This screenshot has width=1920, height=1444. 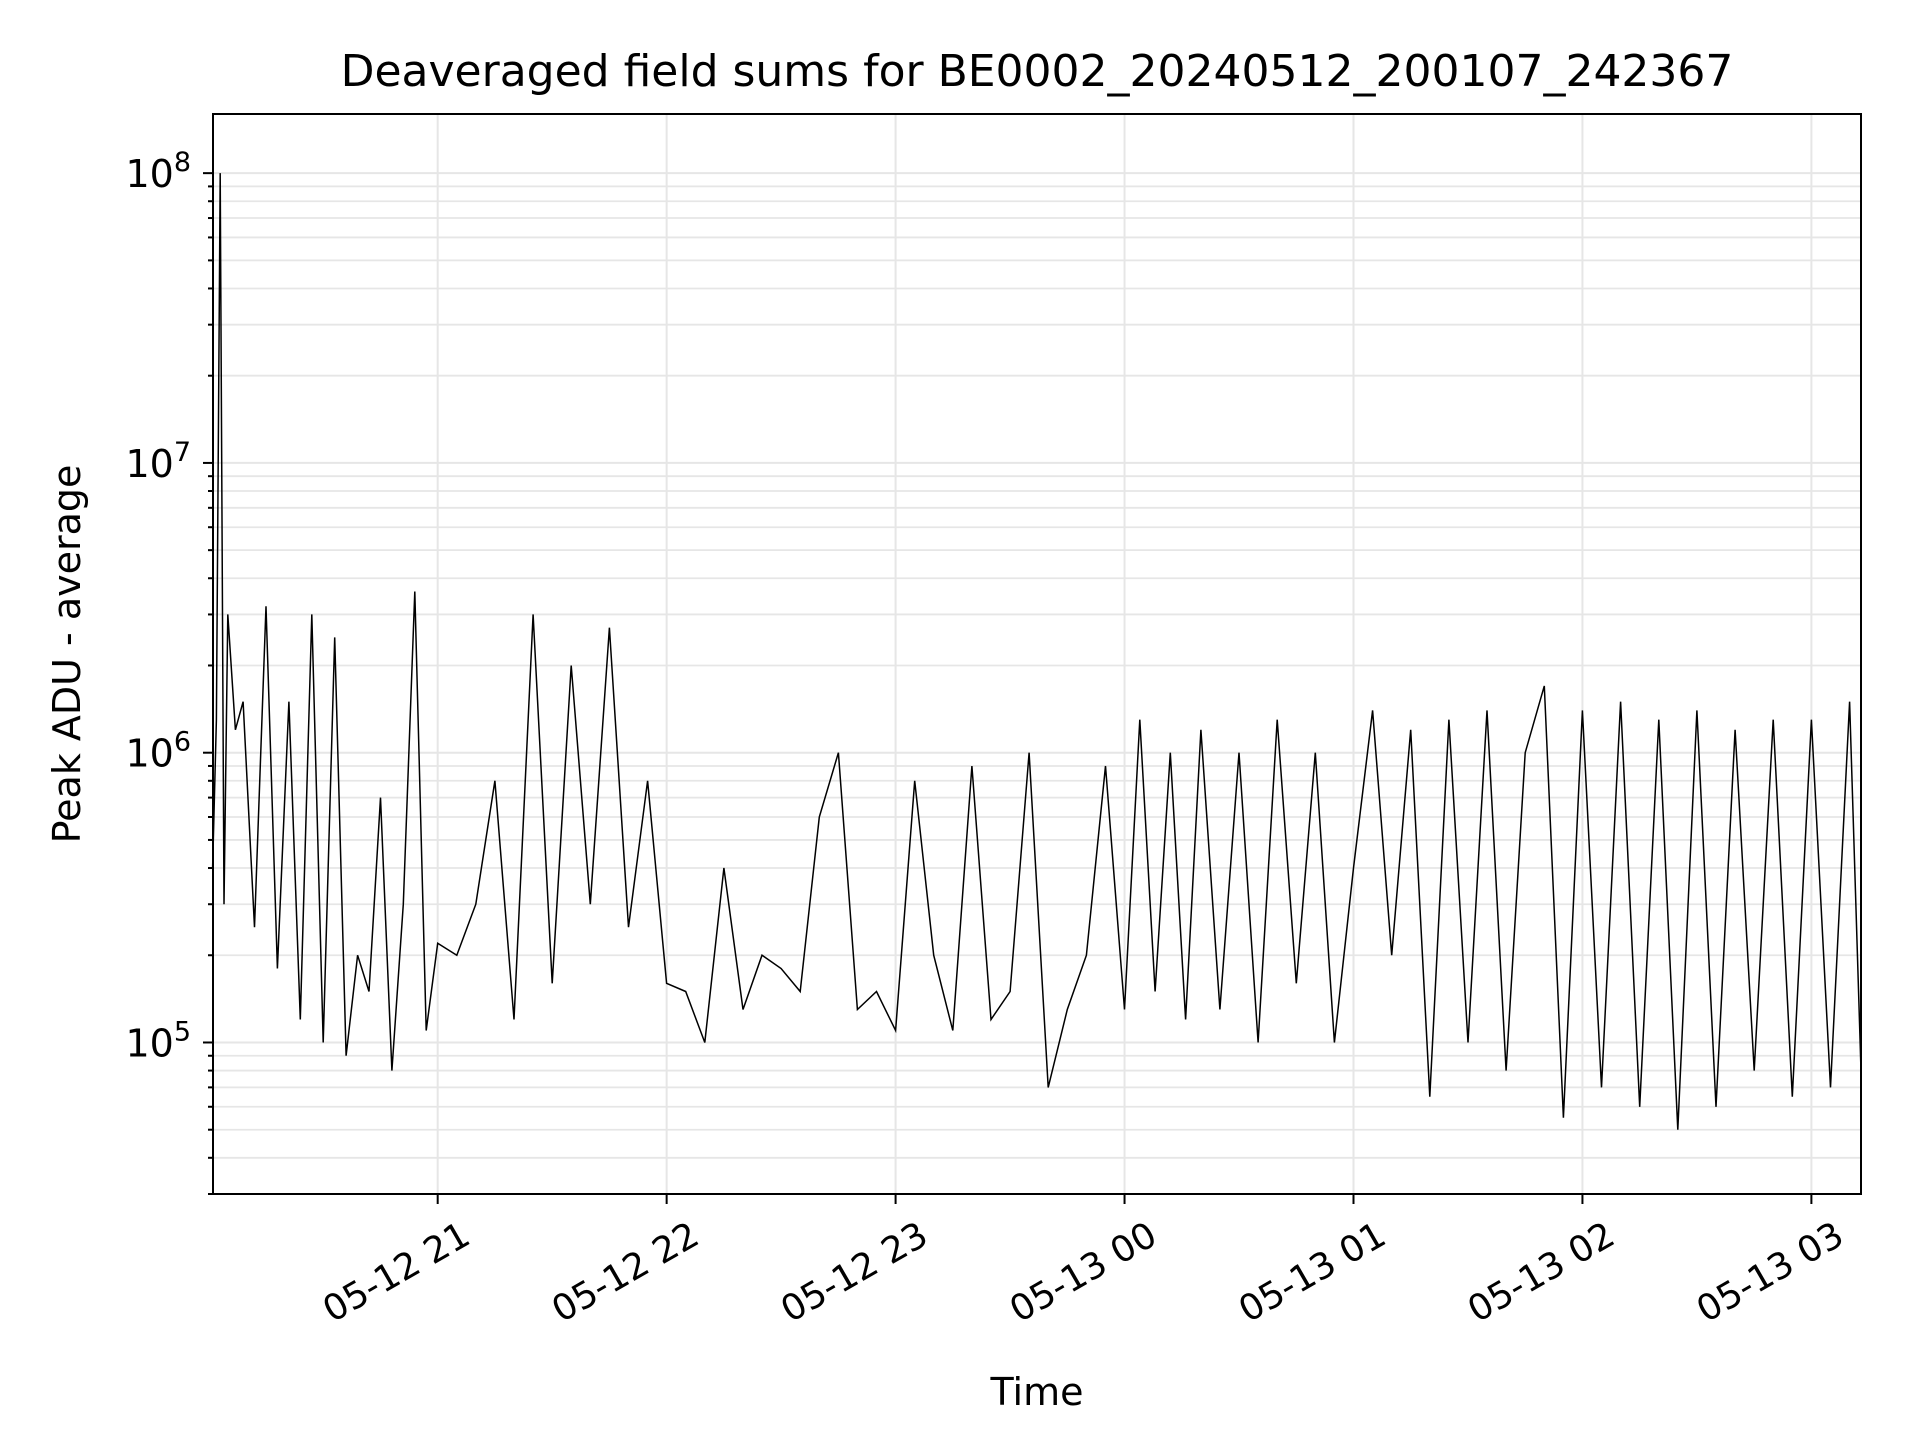 What do you see at coordinates (158, 751) in the screenshot?
I see `y-tick-label: 106` at bounding box center [158, 751].